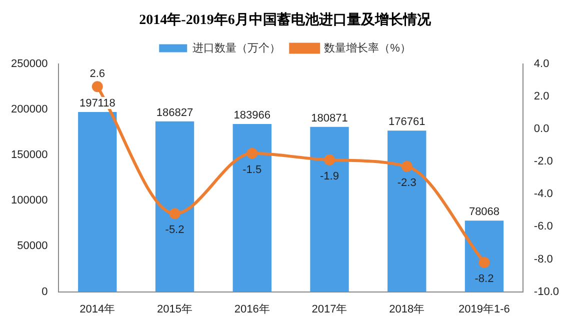 This screenshot has height=327, width=576. What do you see at coordinates (97, 104) in the screenshot?
I see `data-label: 197118` at bounding box center [97, 104].